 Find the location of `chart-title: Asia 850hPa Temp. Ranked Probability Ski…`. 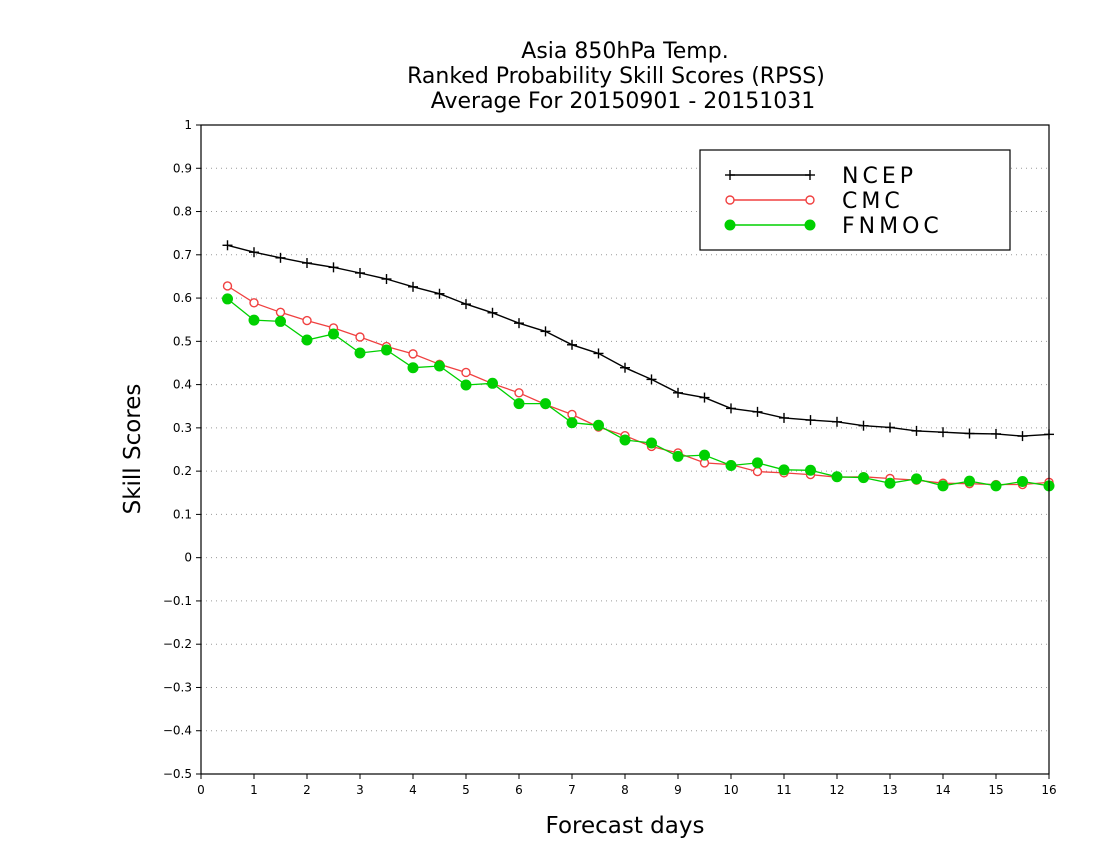

chart-title: Asia 850hPa Temp. Ranked Probability Ski… is located at coordinates (616, 76).